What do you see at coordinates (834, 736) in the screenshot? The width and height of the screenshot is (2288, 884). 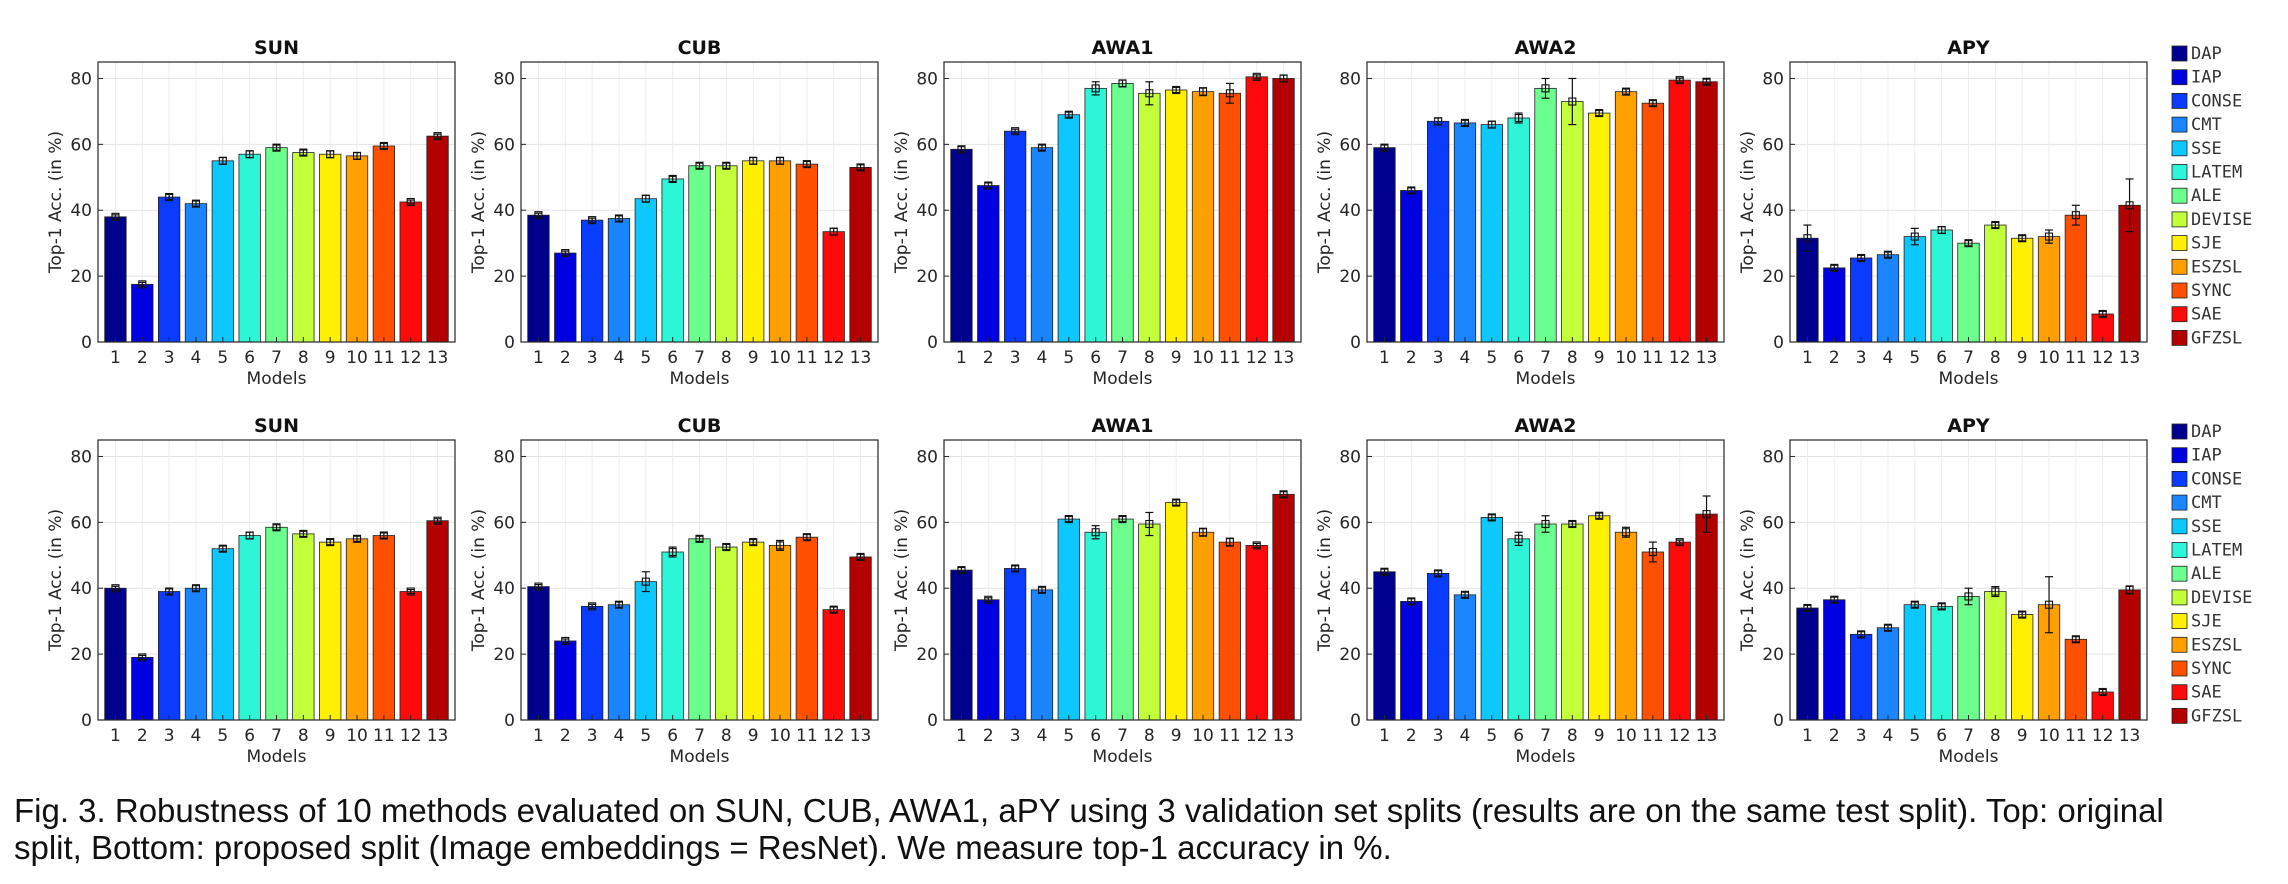 I see `x-tick-label: 12` at bounding box center [834, 736].